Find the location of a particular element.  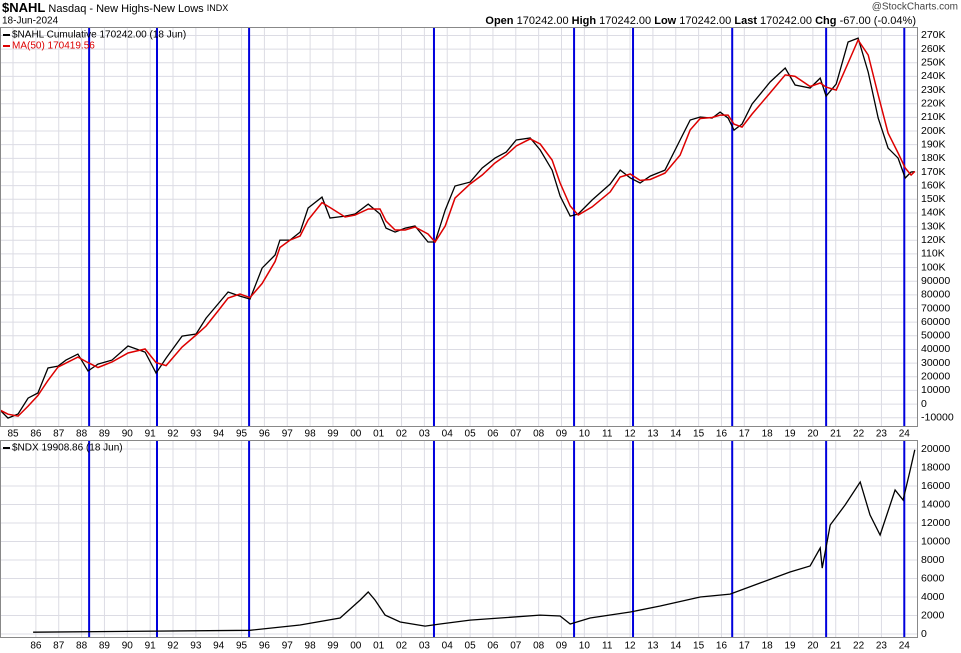

y-tick-label: -10000 is located at coordinates (937, 417).